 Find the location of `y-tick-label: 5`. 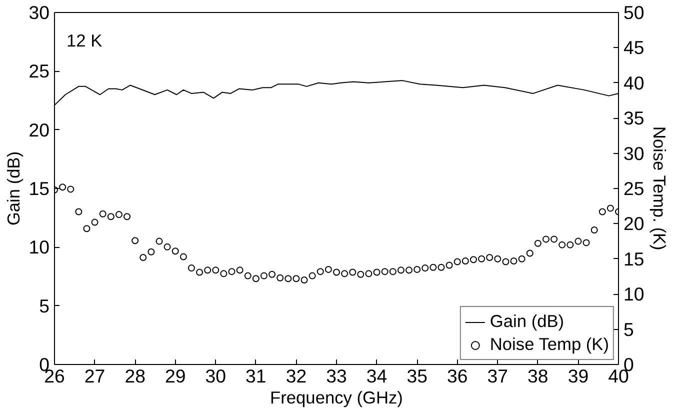

y-tick-label: 5 is located at coordinates (44, 305).